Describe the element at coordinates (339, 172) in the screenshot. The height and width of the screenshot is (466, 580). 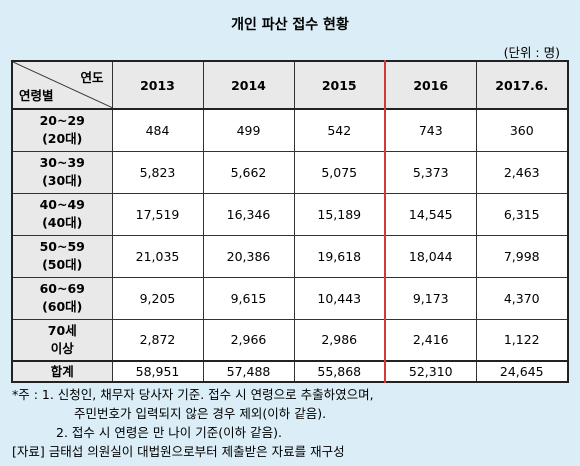
I see `table-cell: 5,075` at that location.